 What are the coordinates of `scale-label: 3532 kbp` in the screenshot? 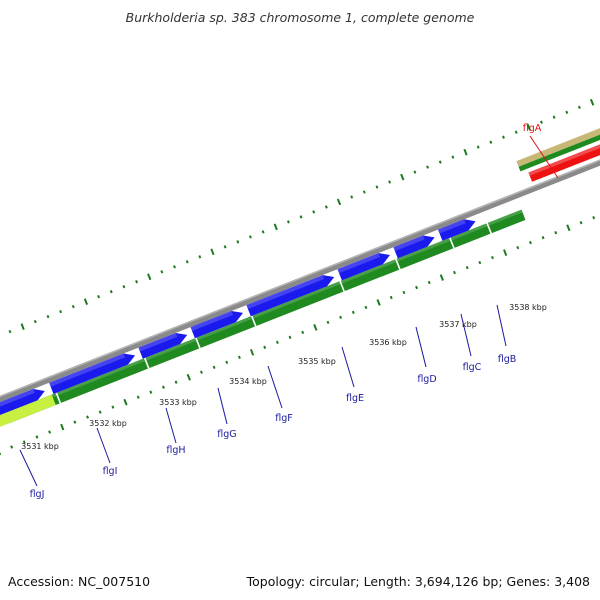 It's located at (108, 423).